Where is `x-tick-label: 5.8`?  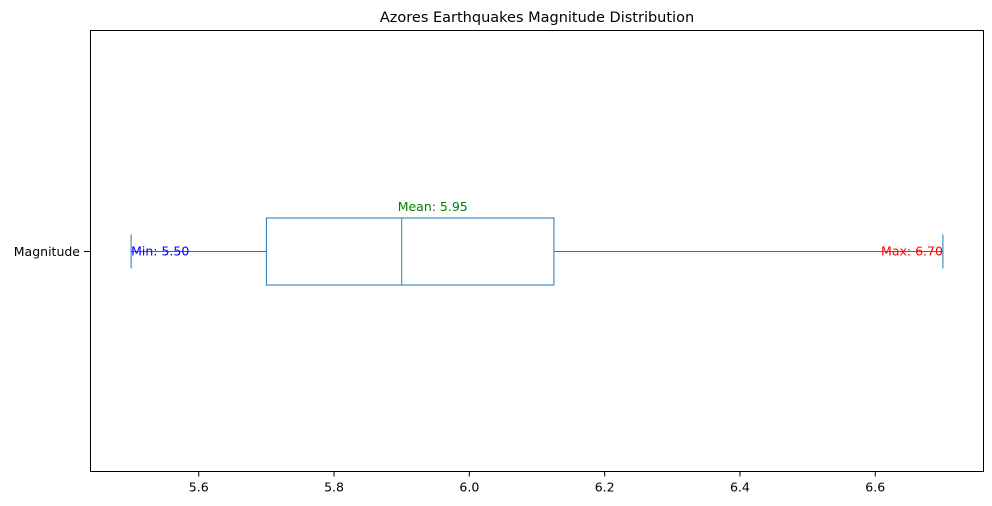 x-tick-label: 5.8 is located at coordinates (334, 487).